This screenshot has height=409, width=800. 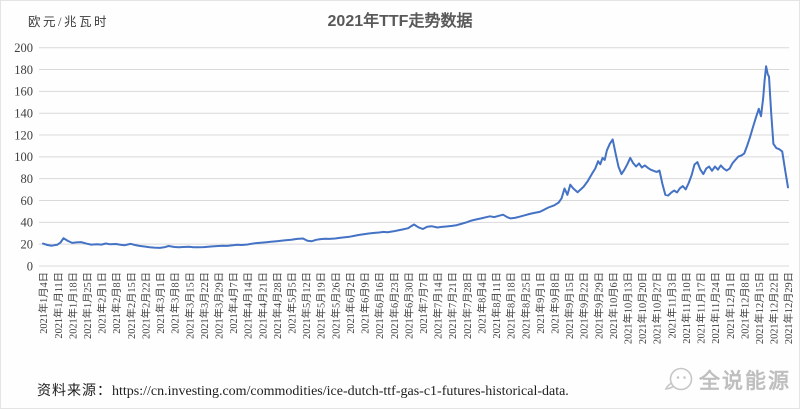 What do you see at coordinates (554, 303) in the screenshot?
I see `svg-text: 2021年9月8日` at bounding box center [554, 303].